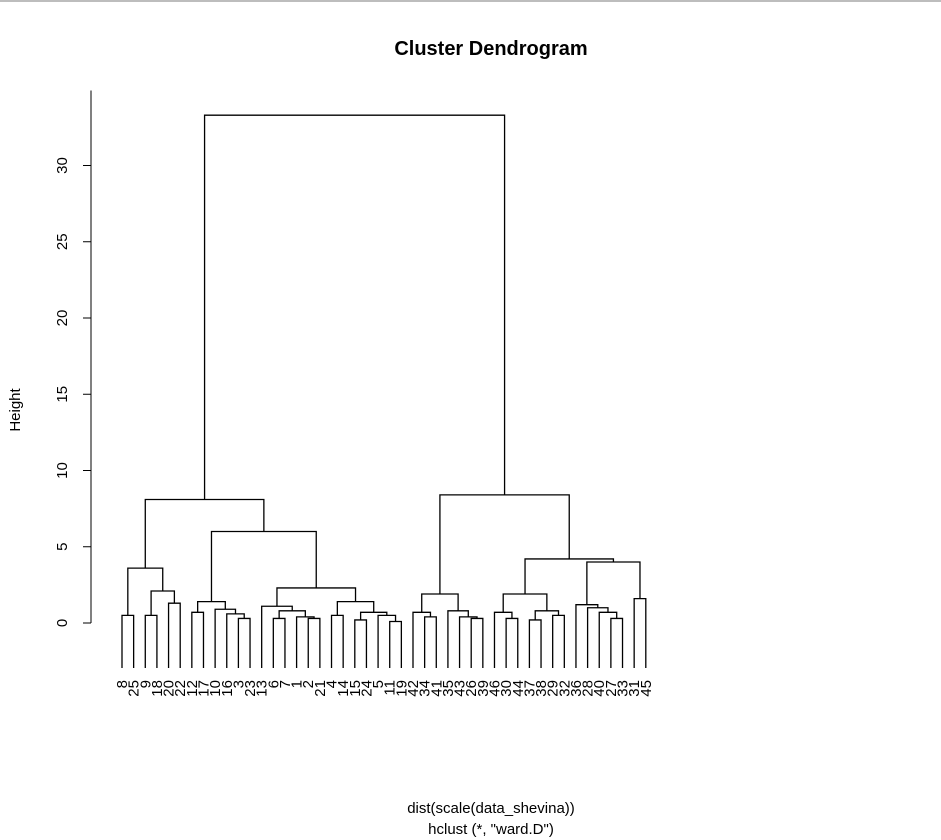 The width and height of the screenshot is (941, 840). Describe the element at coordinates (506, 688) in the screenshot. I see `leaf-label: 30` at that location.